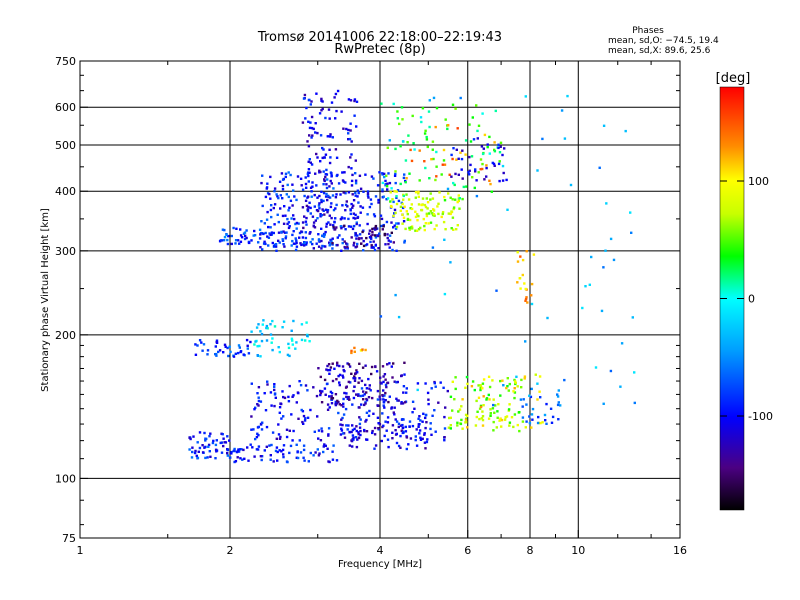 The width and height of the screenshot is (800, 600). What do you see at coordinates (65, 335) in the screenshot?
I see `y-tick-label: 200` at bounding box center [65, 335].